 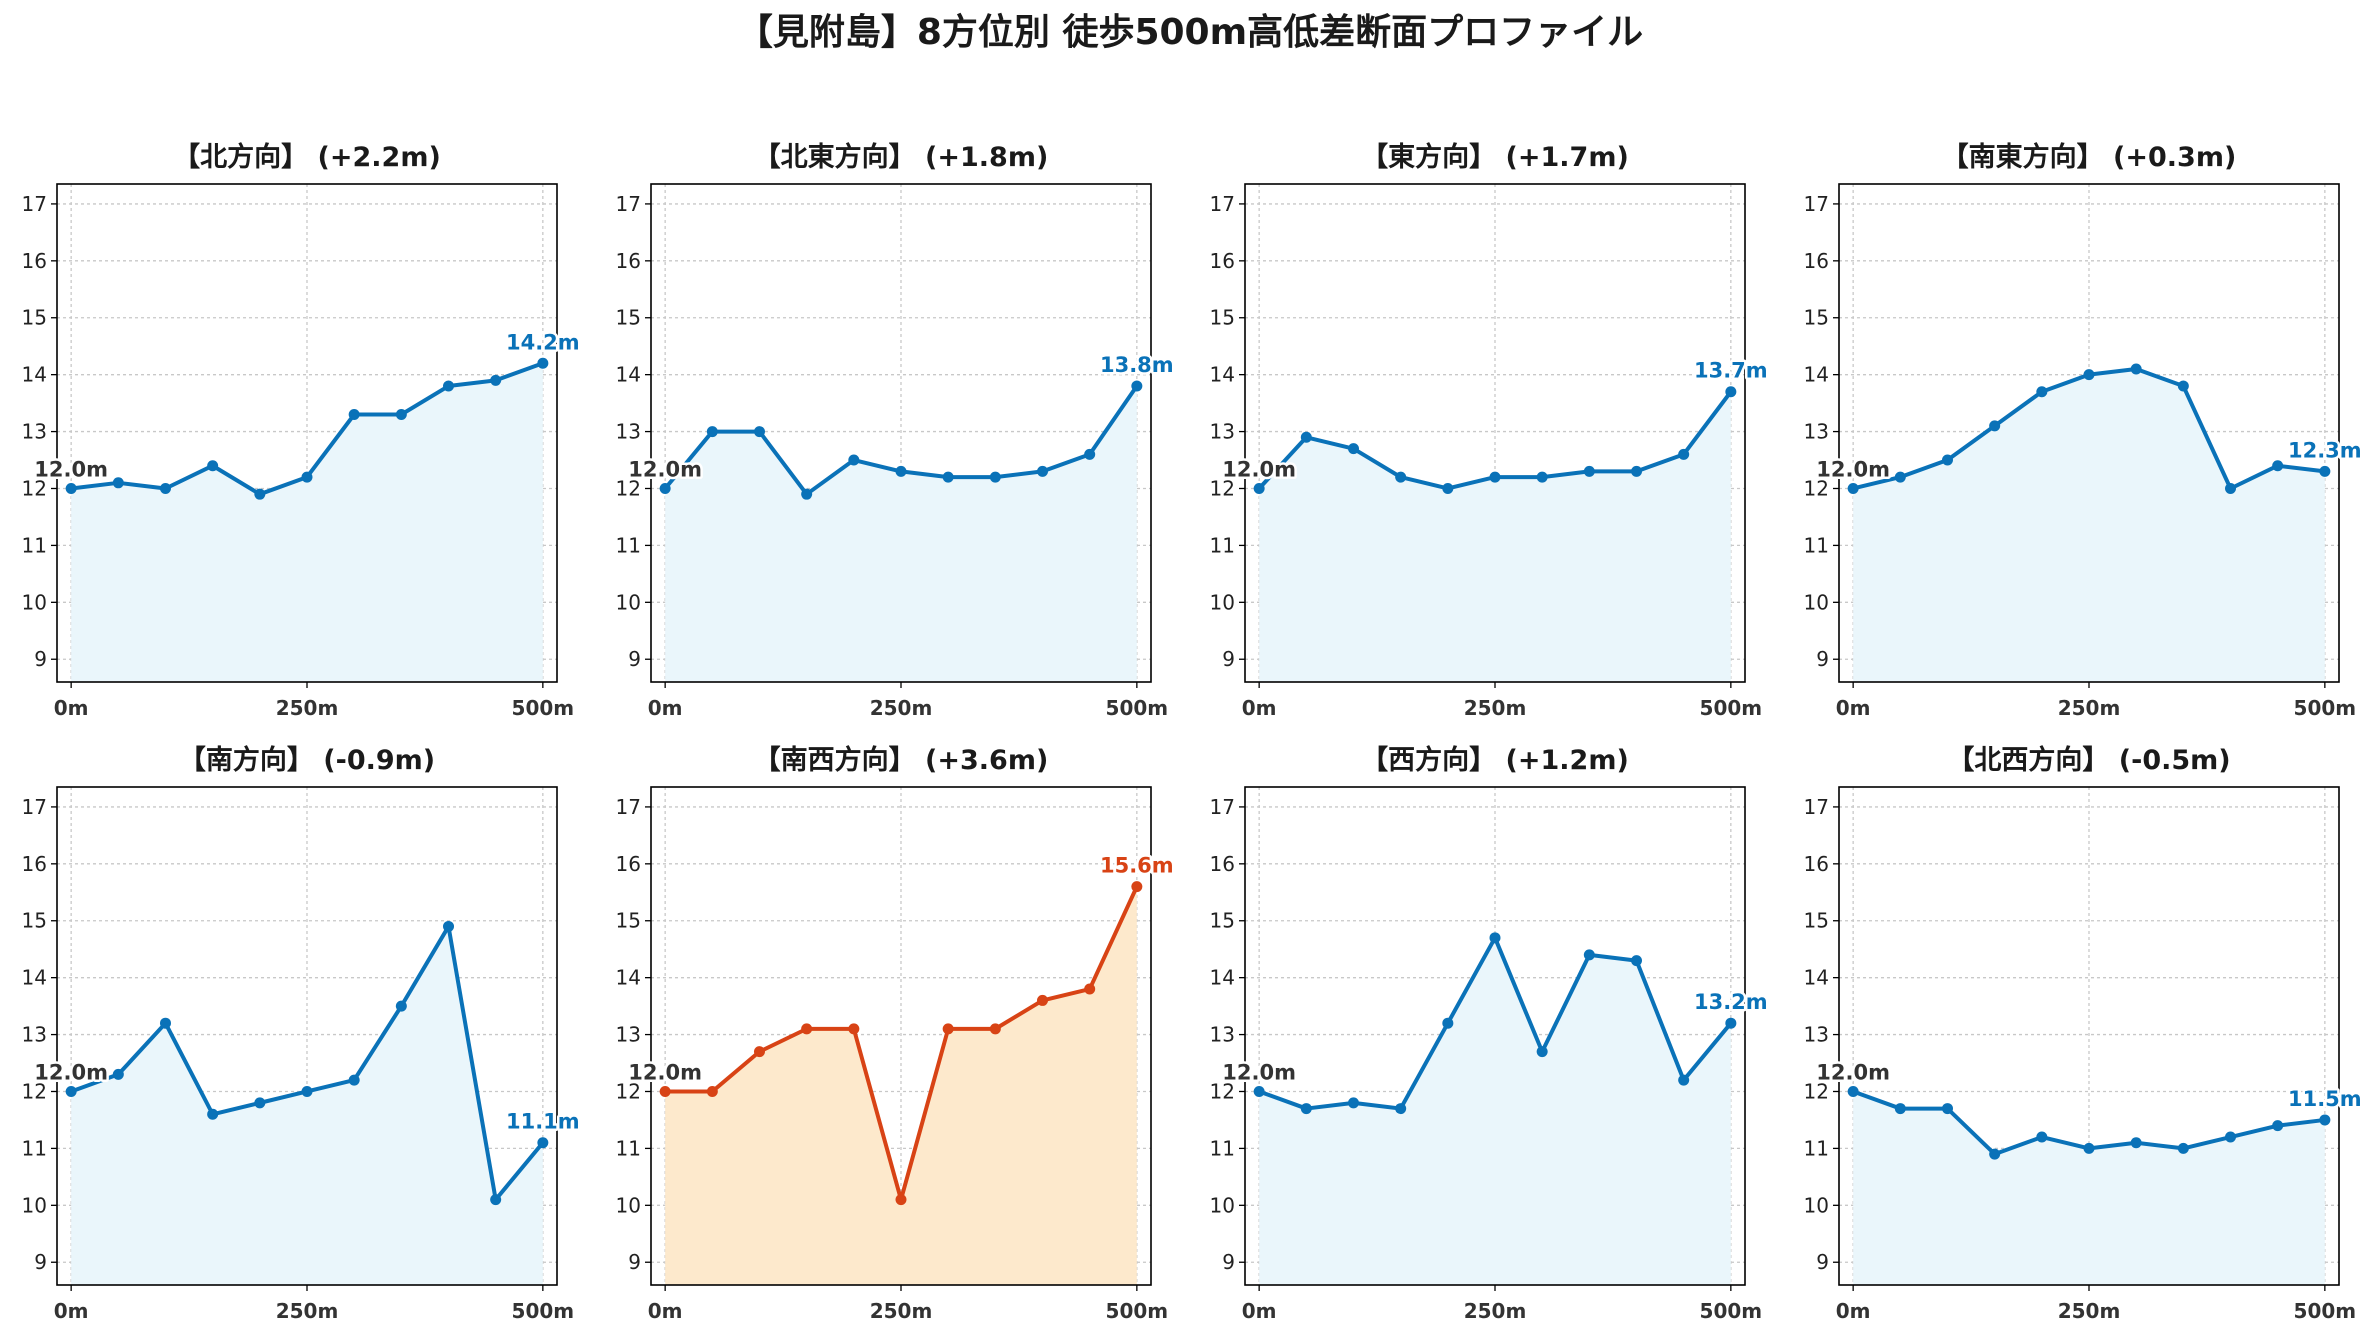 I want to click on end-elevation-label: 11.5m, so click(x=2325, y=1099).